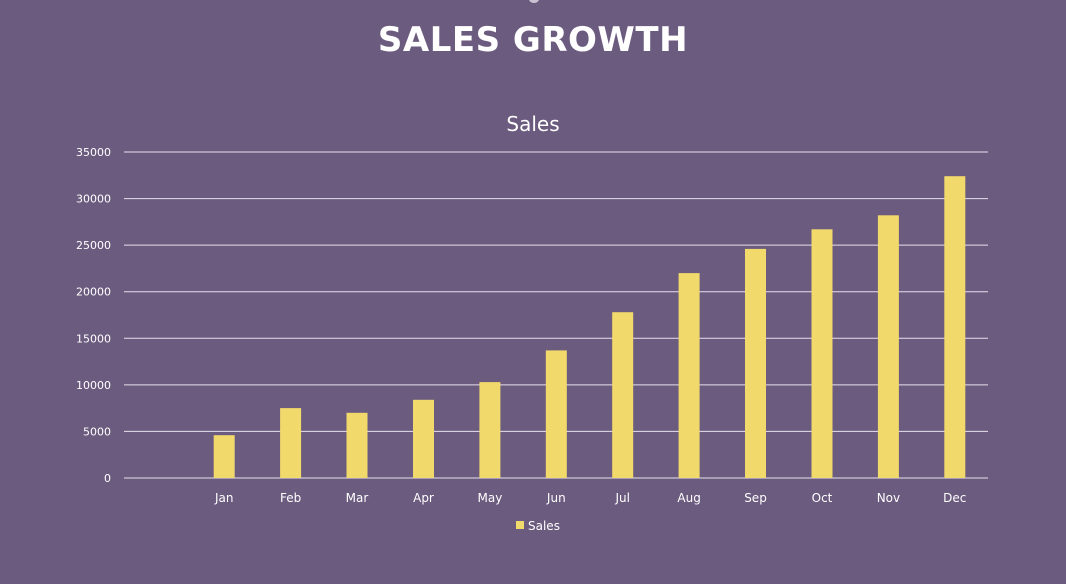 This screenshot has height=584, width=1066. Describe the element at coordinates (954, 498) in the screenshot. I see `x-tick-label: Dec` at that location.